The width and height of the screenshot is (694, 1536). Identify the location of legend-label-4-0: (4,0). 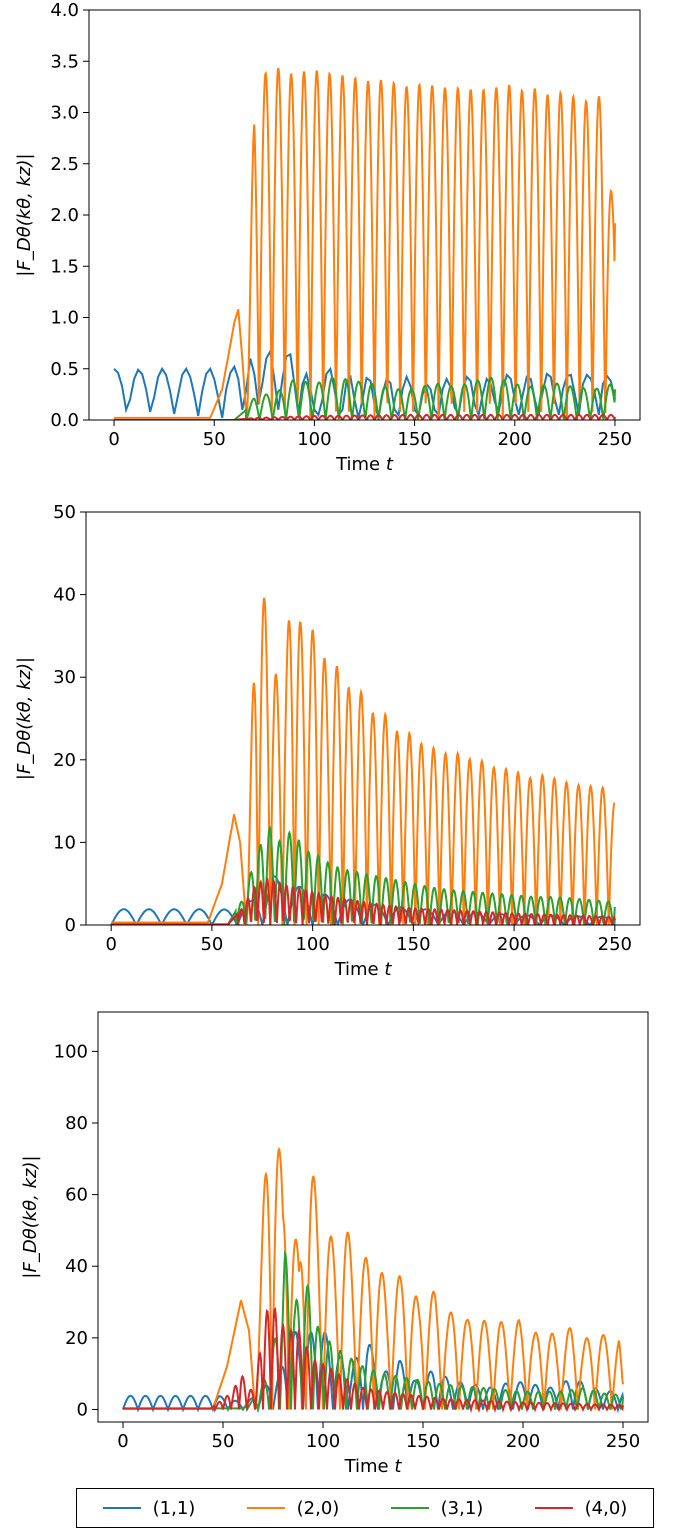
(606, 1508).